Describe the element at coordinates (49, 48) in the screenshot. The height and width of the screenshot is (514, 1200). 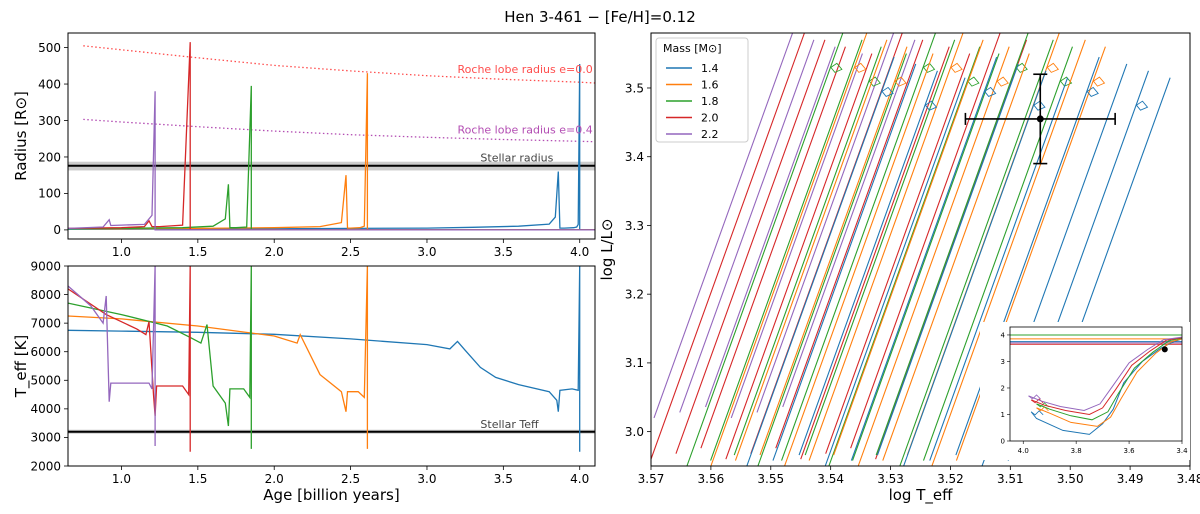
I see `y-tick-label: 500` at that location.